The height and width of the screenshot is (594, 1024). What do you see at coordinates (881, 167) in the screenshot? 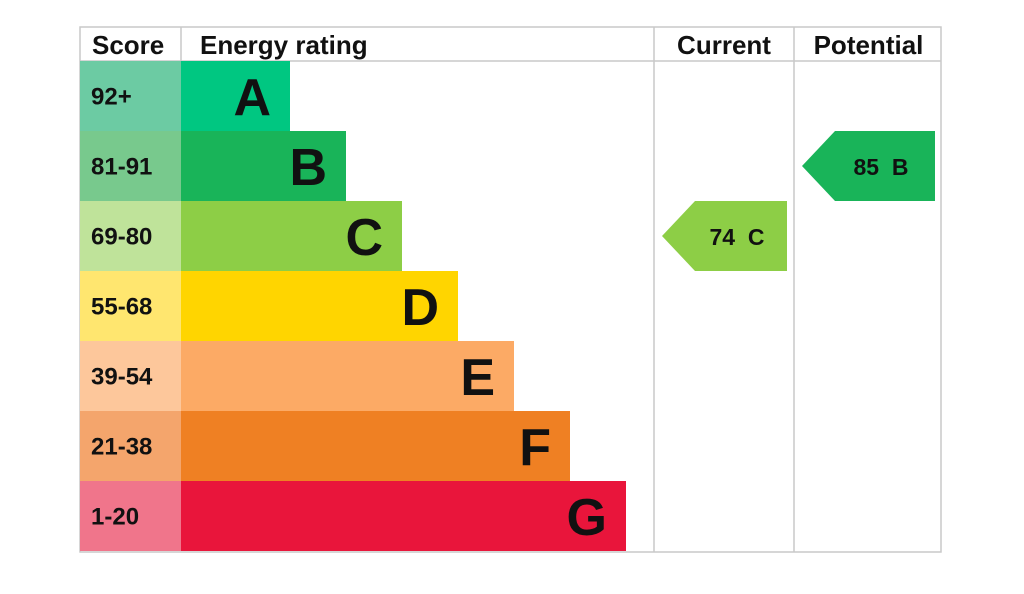
I see `potential-rating-label: 85 B` at bounding box center [881, 167].